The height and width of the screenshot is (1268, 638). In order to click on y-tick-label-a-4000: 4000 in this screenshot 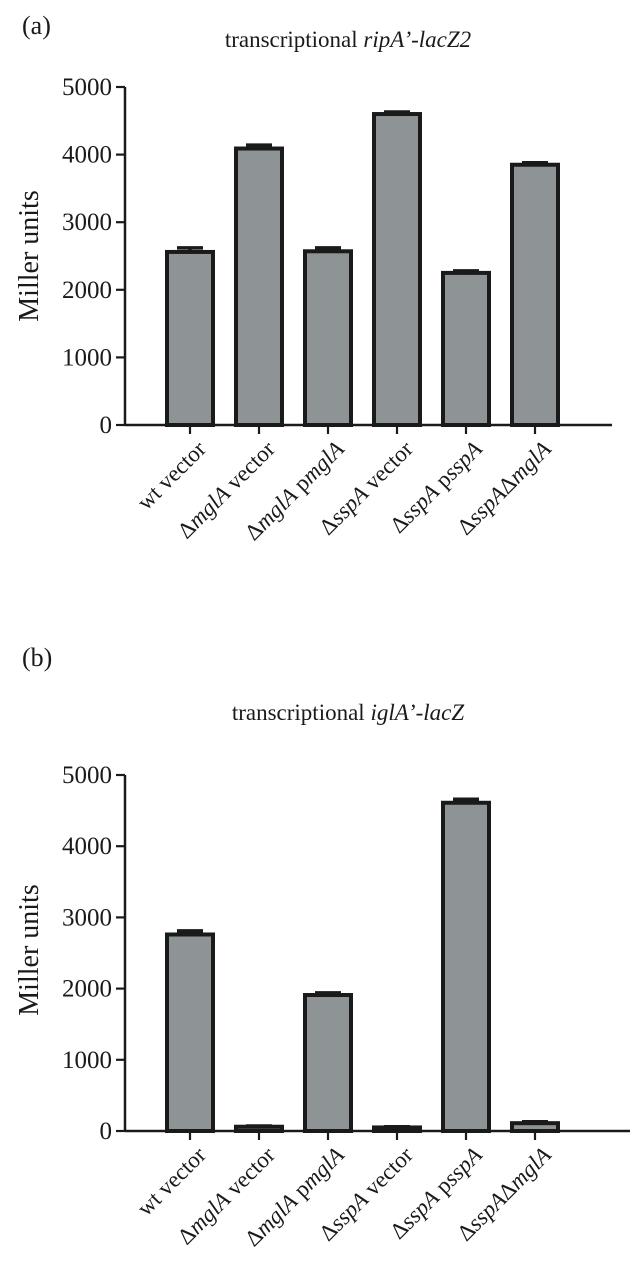, I will do `click(87, 155)`.